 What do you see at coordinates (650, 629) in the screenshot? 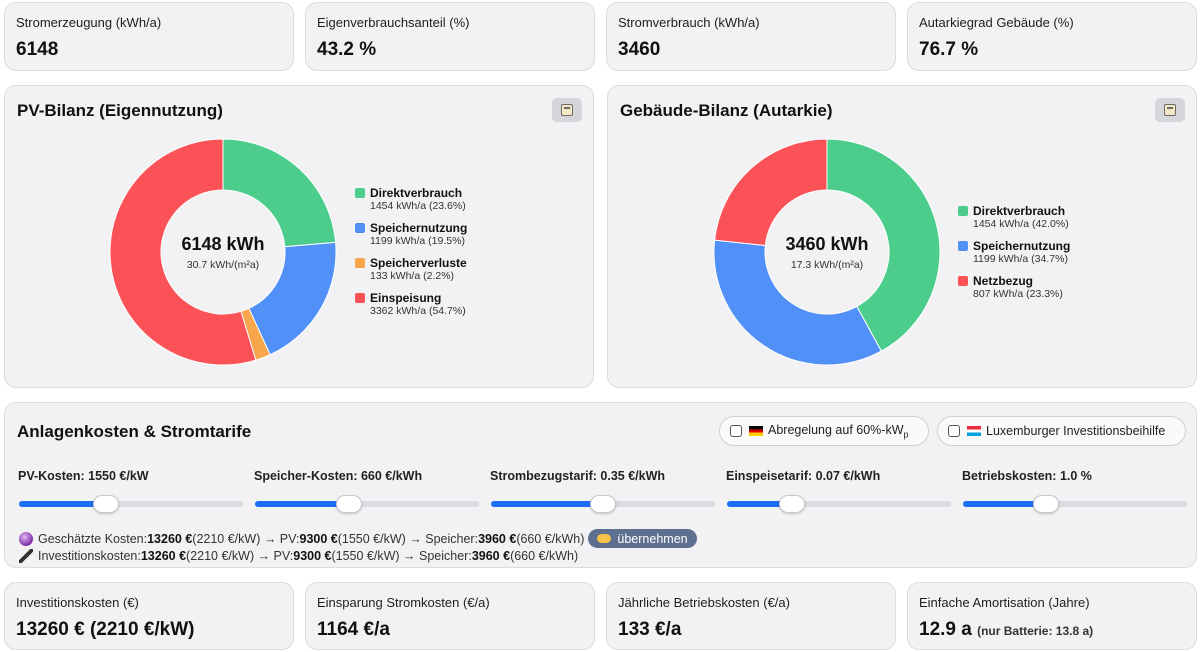
I see `kpi-value: 133 €/a` at bounding box center [650, 629].